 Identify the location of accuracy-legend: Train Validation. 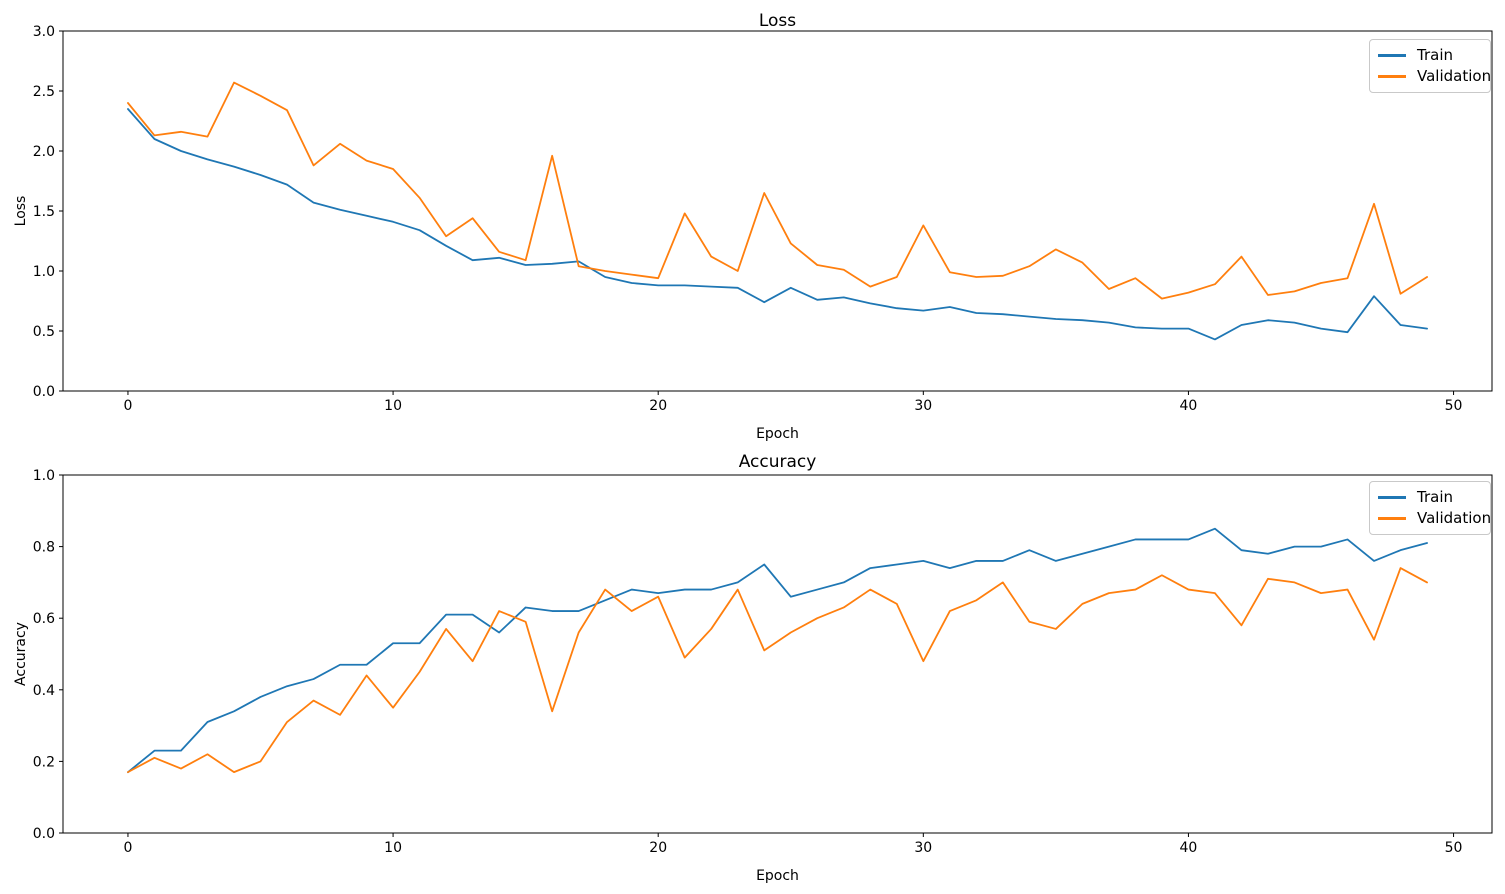
(1430, 508).